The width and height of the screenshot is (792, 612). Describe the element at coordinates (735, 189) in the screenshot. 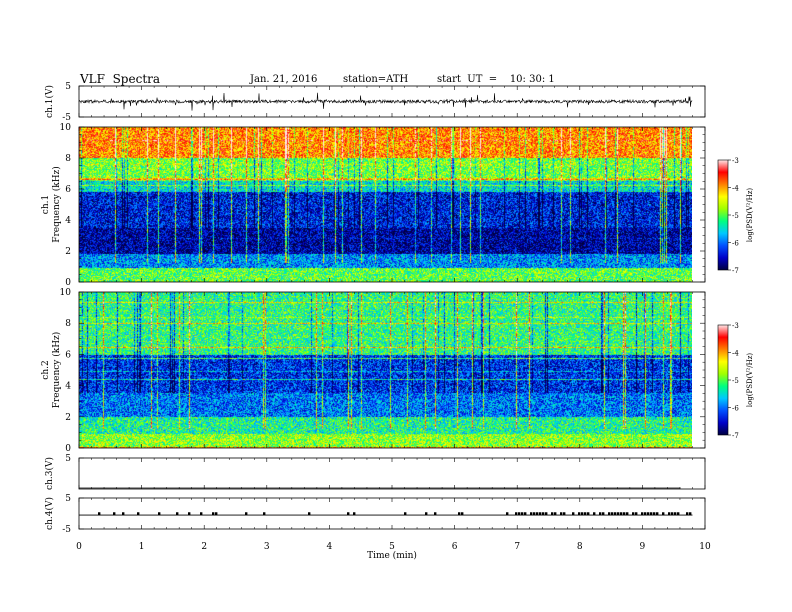

I see `colorbar-tick-label-spec1: -4` at that location.